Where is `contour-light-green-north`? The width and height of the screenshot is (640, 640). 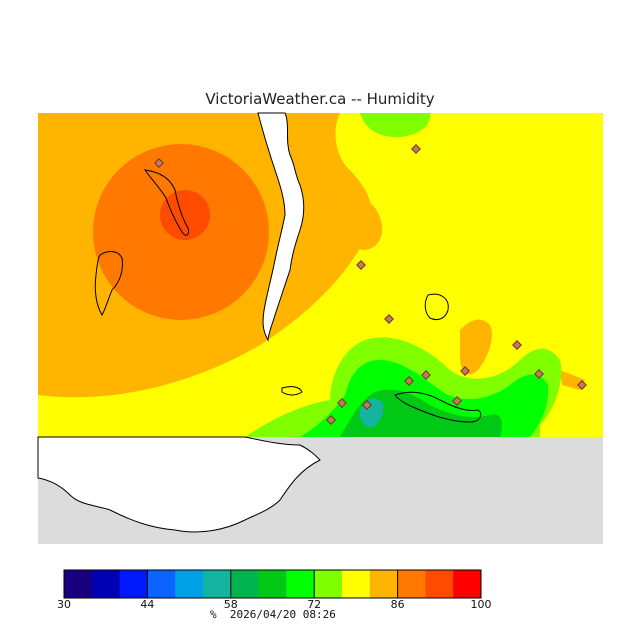 contour-light-green-north is located at coordinates (395, 125).